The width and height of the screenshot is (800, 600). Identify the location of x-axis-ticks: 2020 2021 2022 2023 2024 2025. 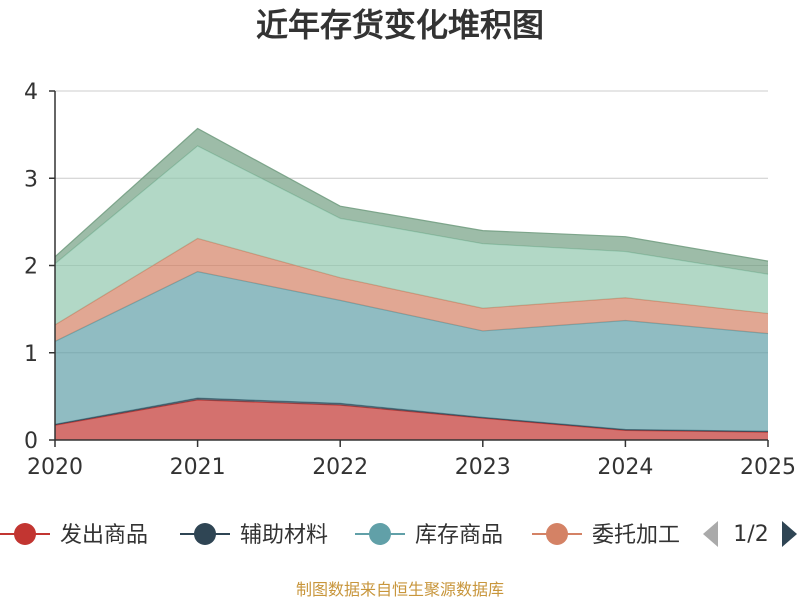
(411, 467).